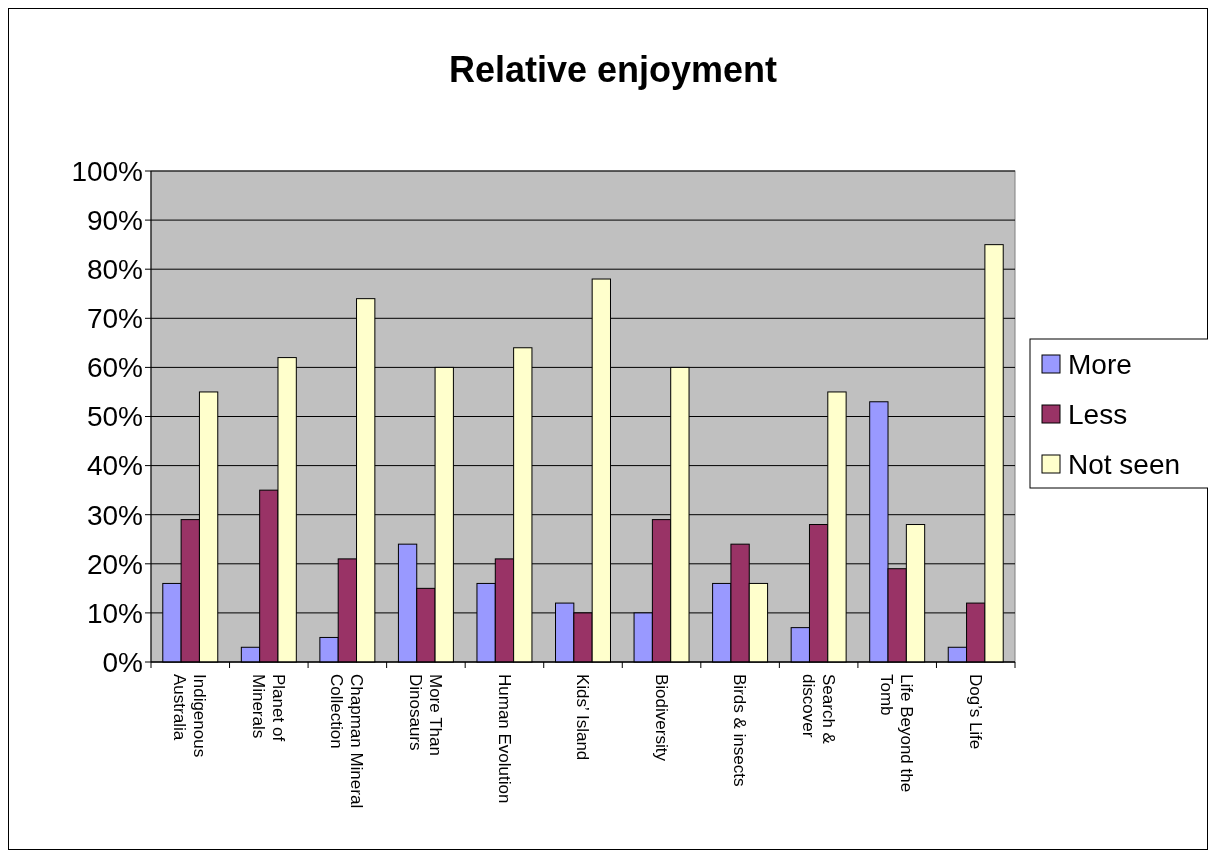 The height and width of the screenshot is (850, 1208). Describe the element at coordinates (897, 733) in the screenshot. I see `x-tick-label: Life Beyond the Tomb` at that location.